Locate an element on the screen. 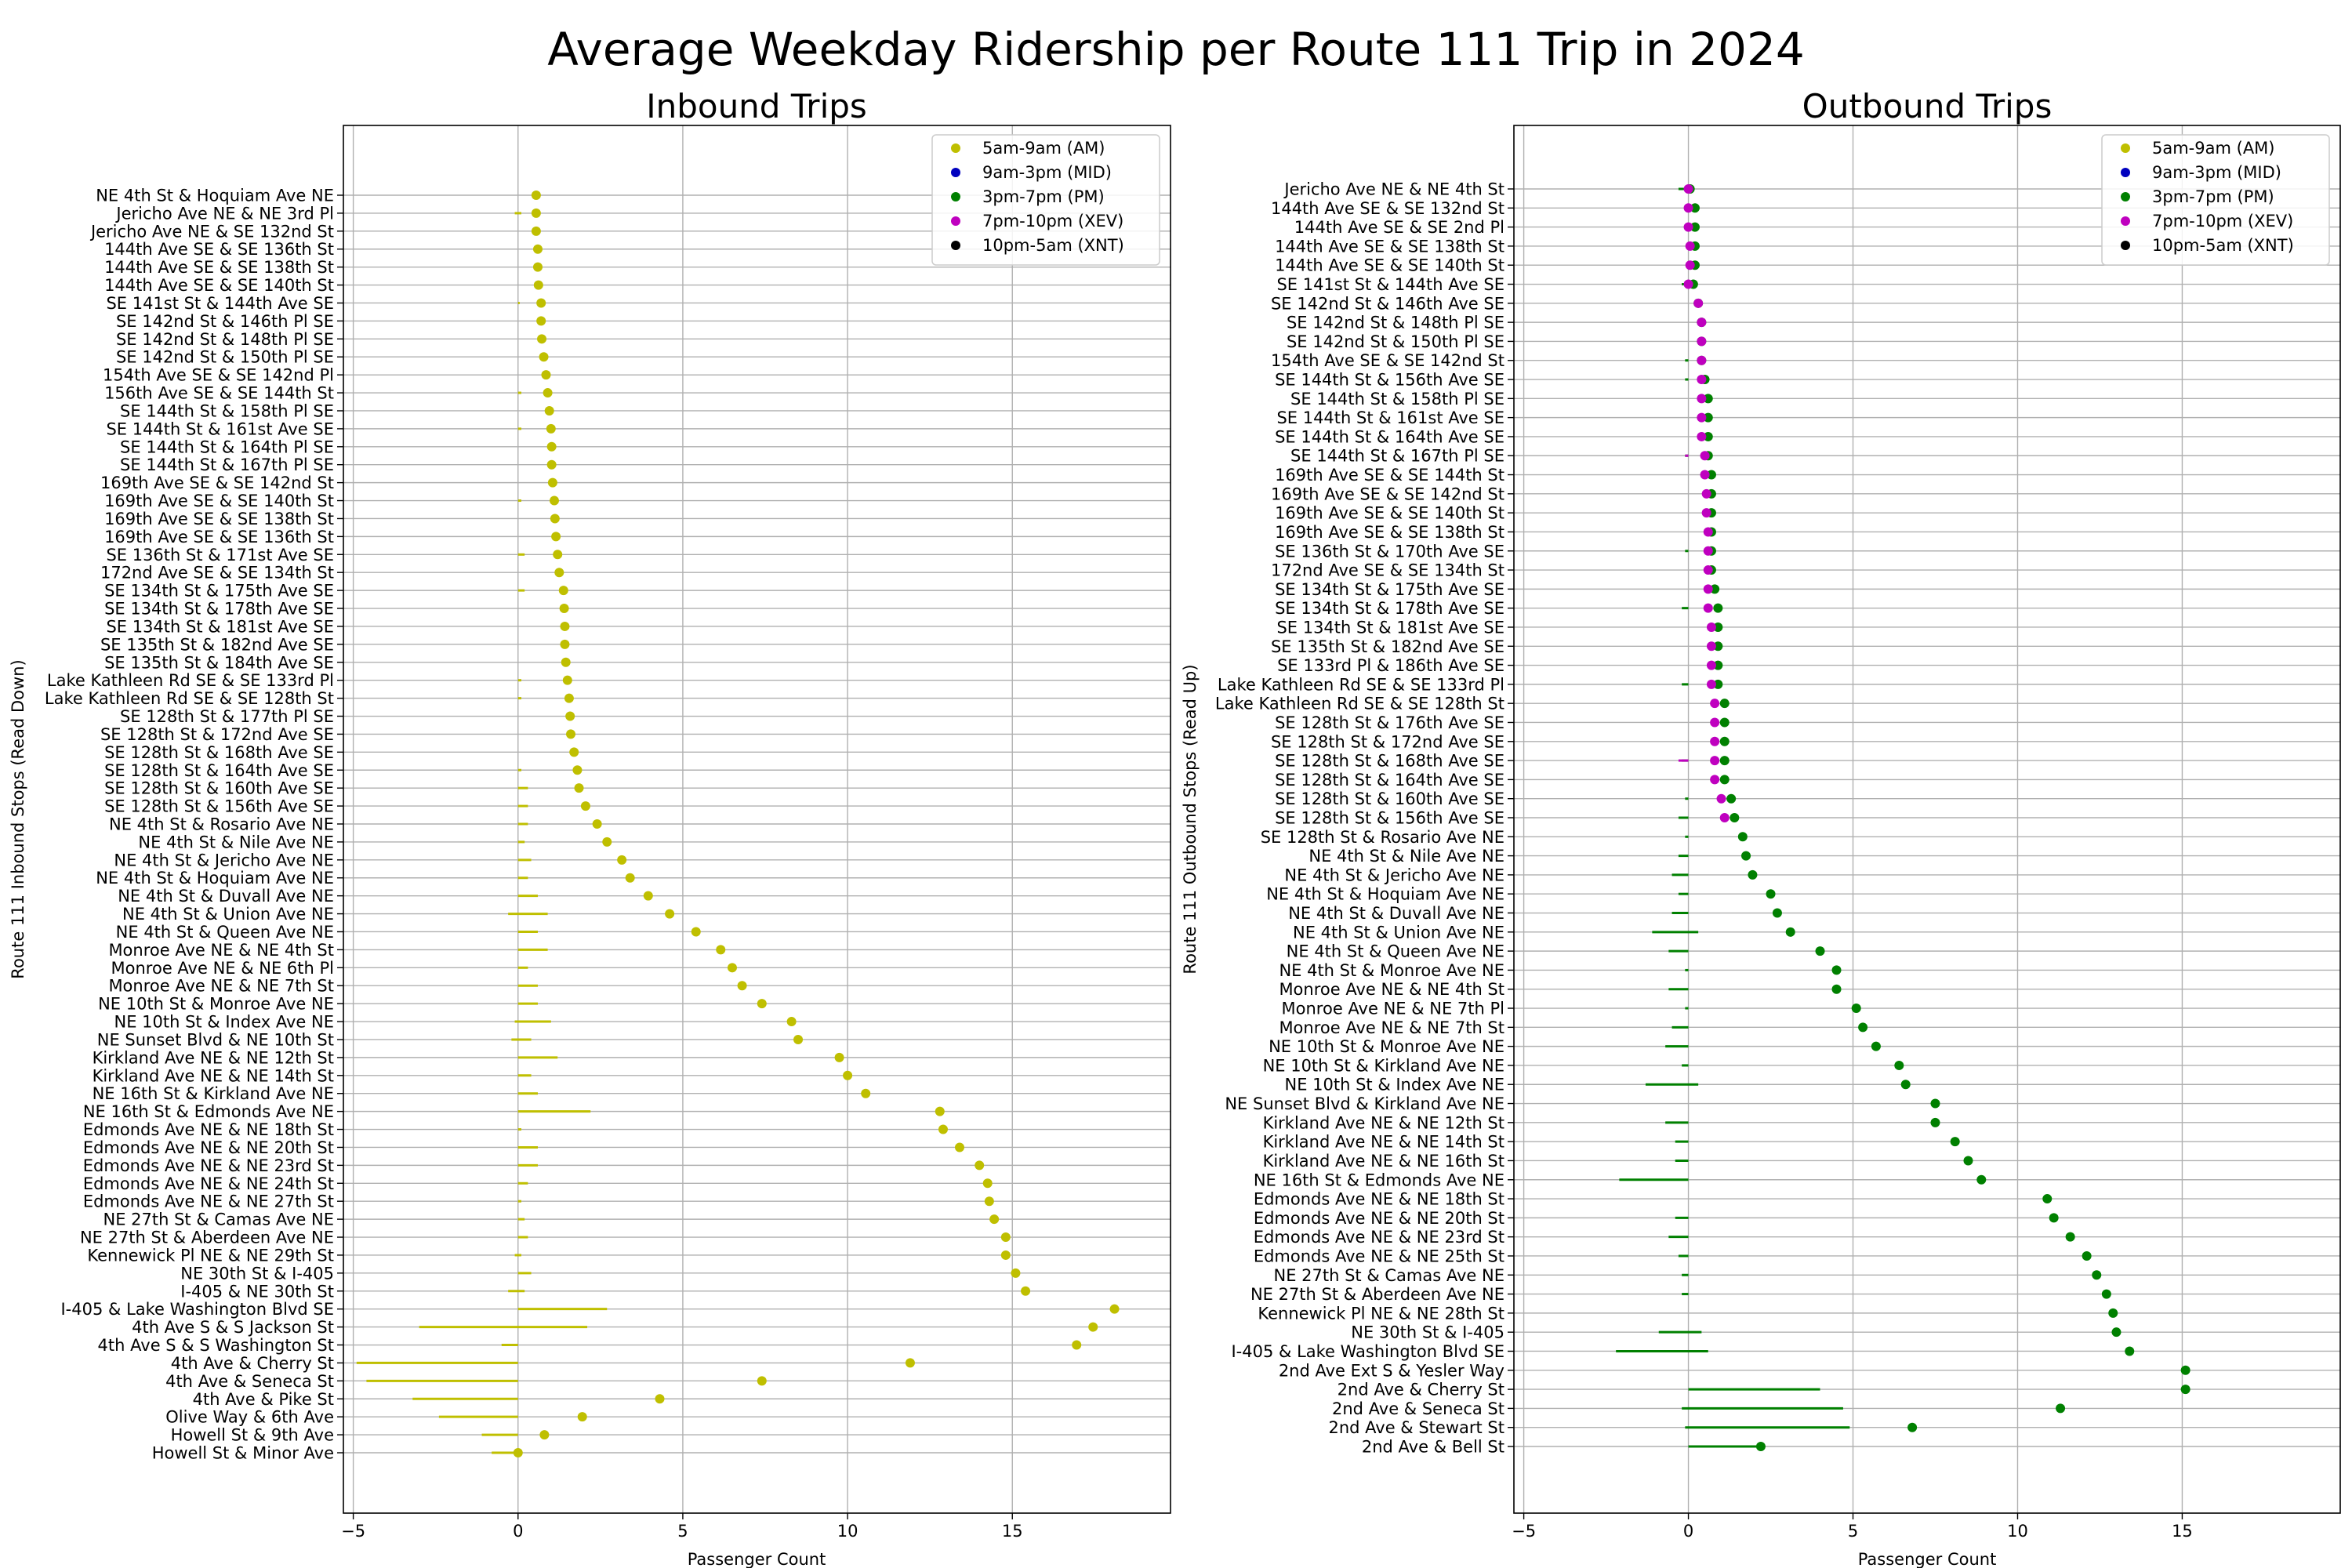  stop-label: NE 30th St & I-405 is located at coordinates (257, 1273).